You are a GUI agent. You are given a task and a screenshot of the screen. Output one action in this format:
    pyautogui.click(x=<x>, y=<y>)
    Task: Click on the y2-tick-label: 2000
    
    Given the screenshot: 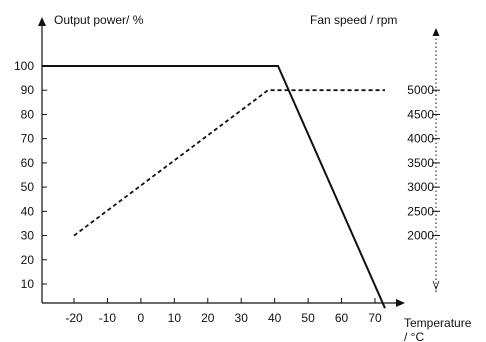 What is the action you would take?
    pyautogui.click(x=420, y=236)
    